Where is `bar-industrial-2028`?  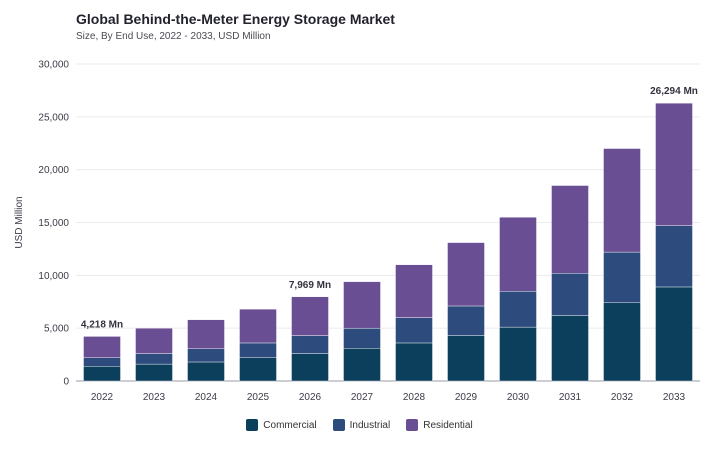 bar-industrial-2028 is located at coordinates (414, 330).